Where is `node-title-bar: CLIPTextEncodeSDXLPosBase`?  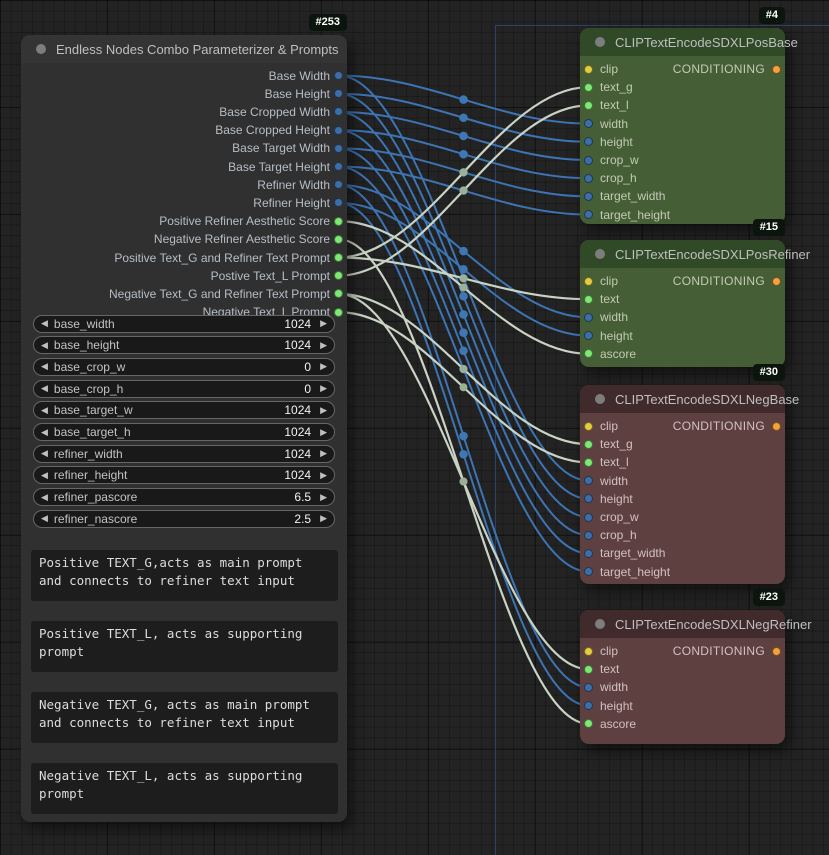
node-title-bar: CLIPTextEncodeSDXLPosBase is located at coordinates (689, 42).